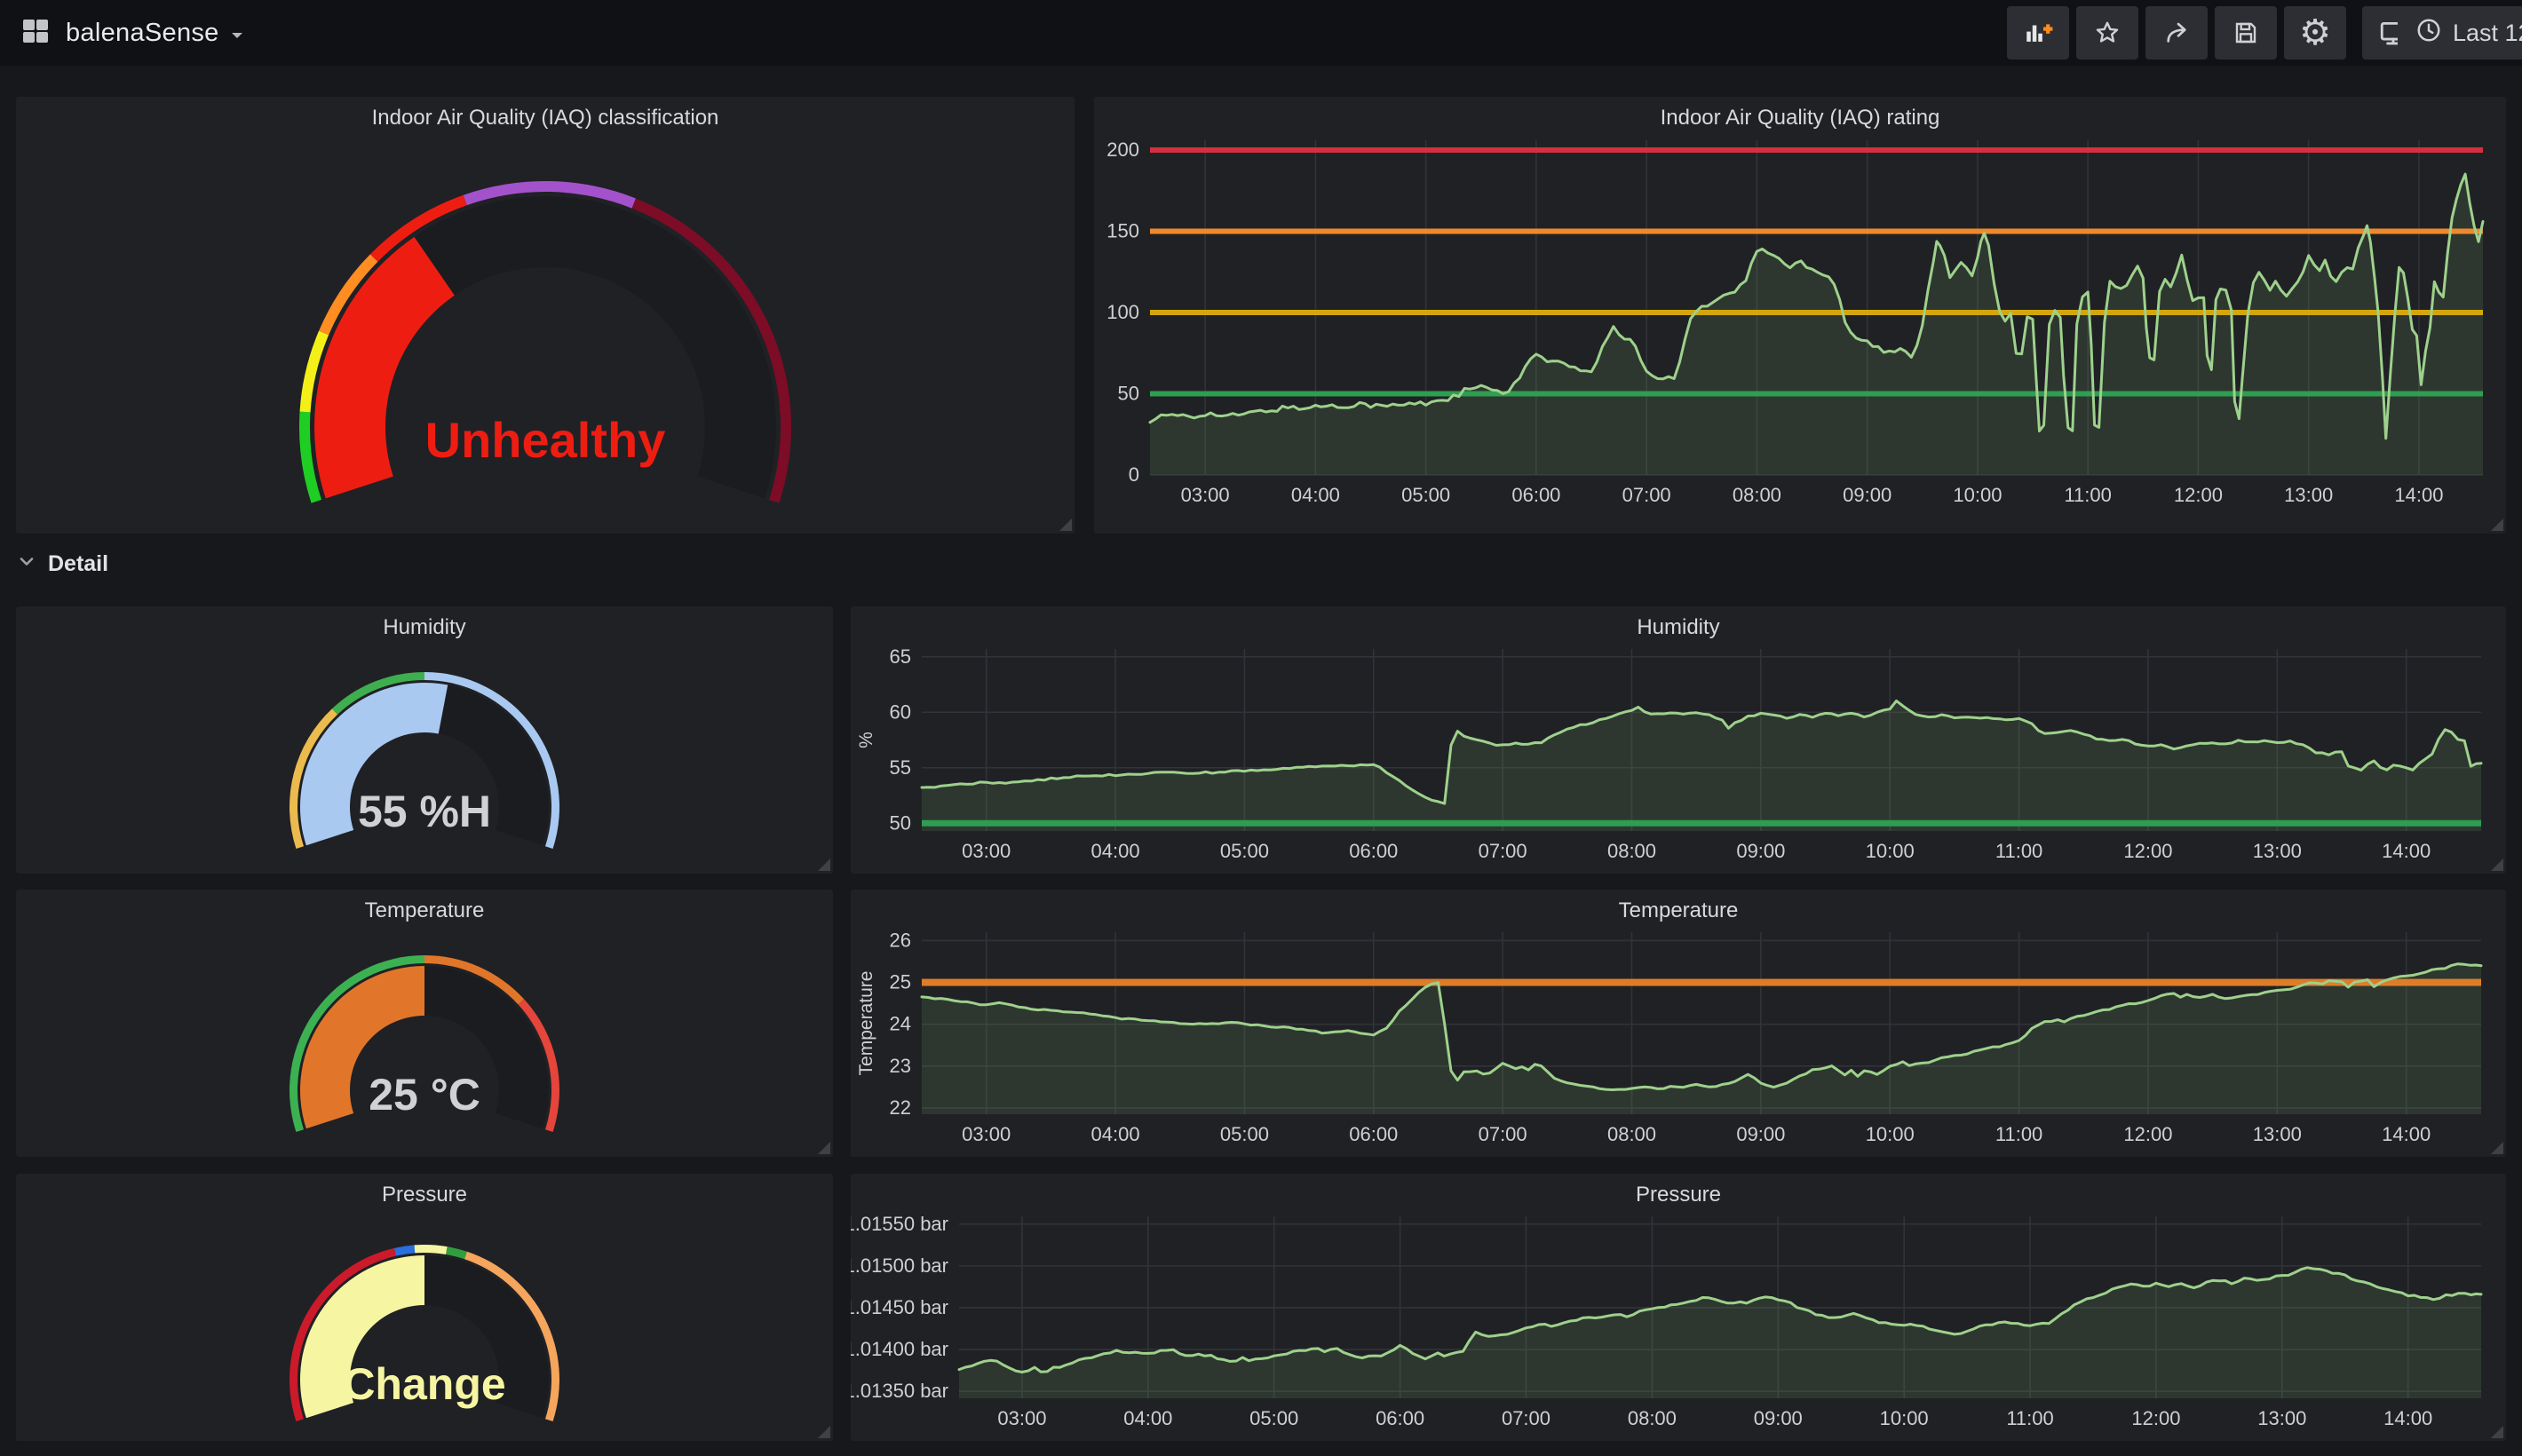 This screenshot has height=1456, width=2522. What do you see at coordinates (2460, 32) in the screenshot?
I see `time-range-picker: Last 12 hours` at bounding box center [2460, 32].